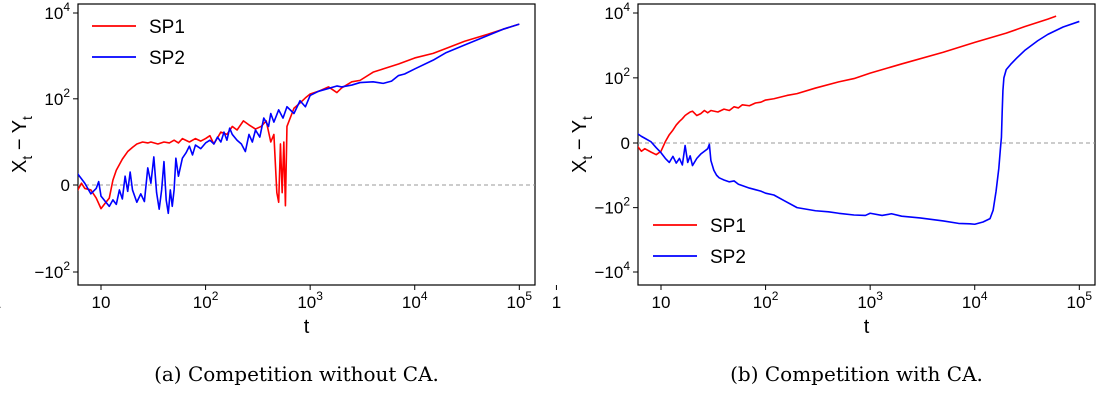 The image size is (1099, 398). Describe the element at coordinates (296, 374) in the screenshot. I see `figure-caption: (a) Competition without CA.` at that location.